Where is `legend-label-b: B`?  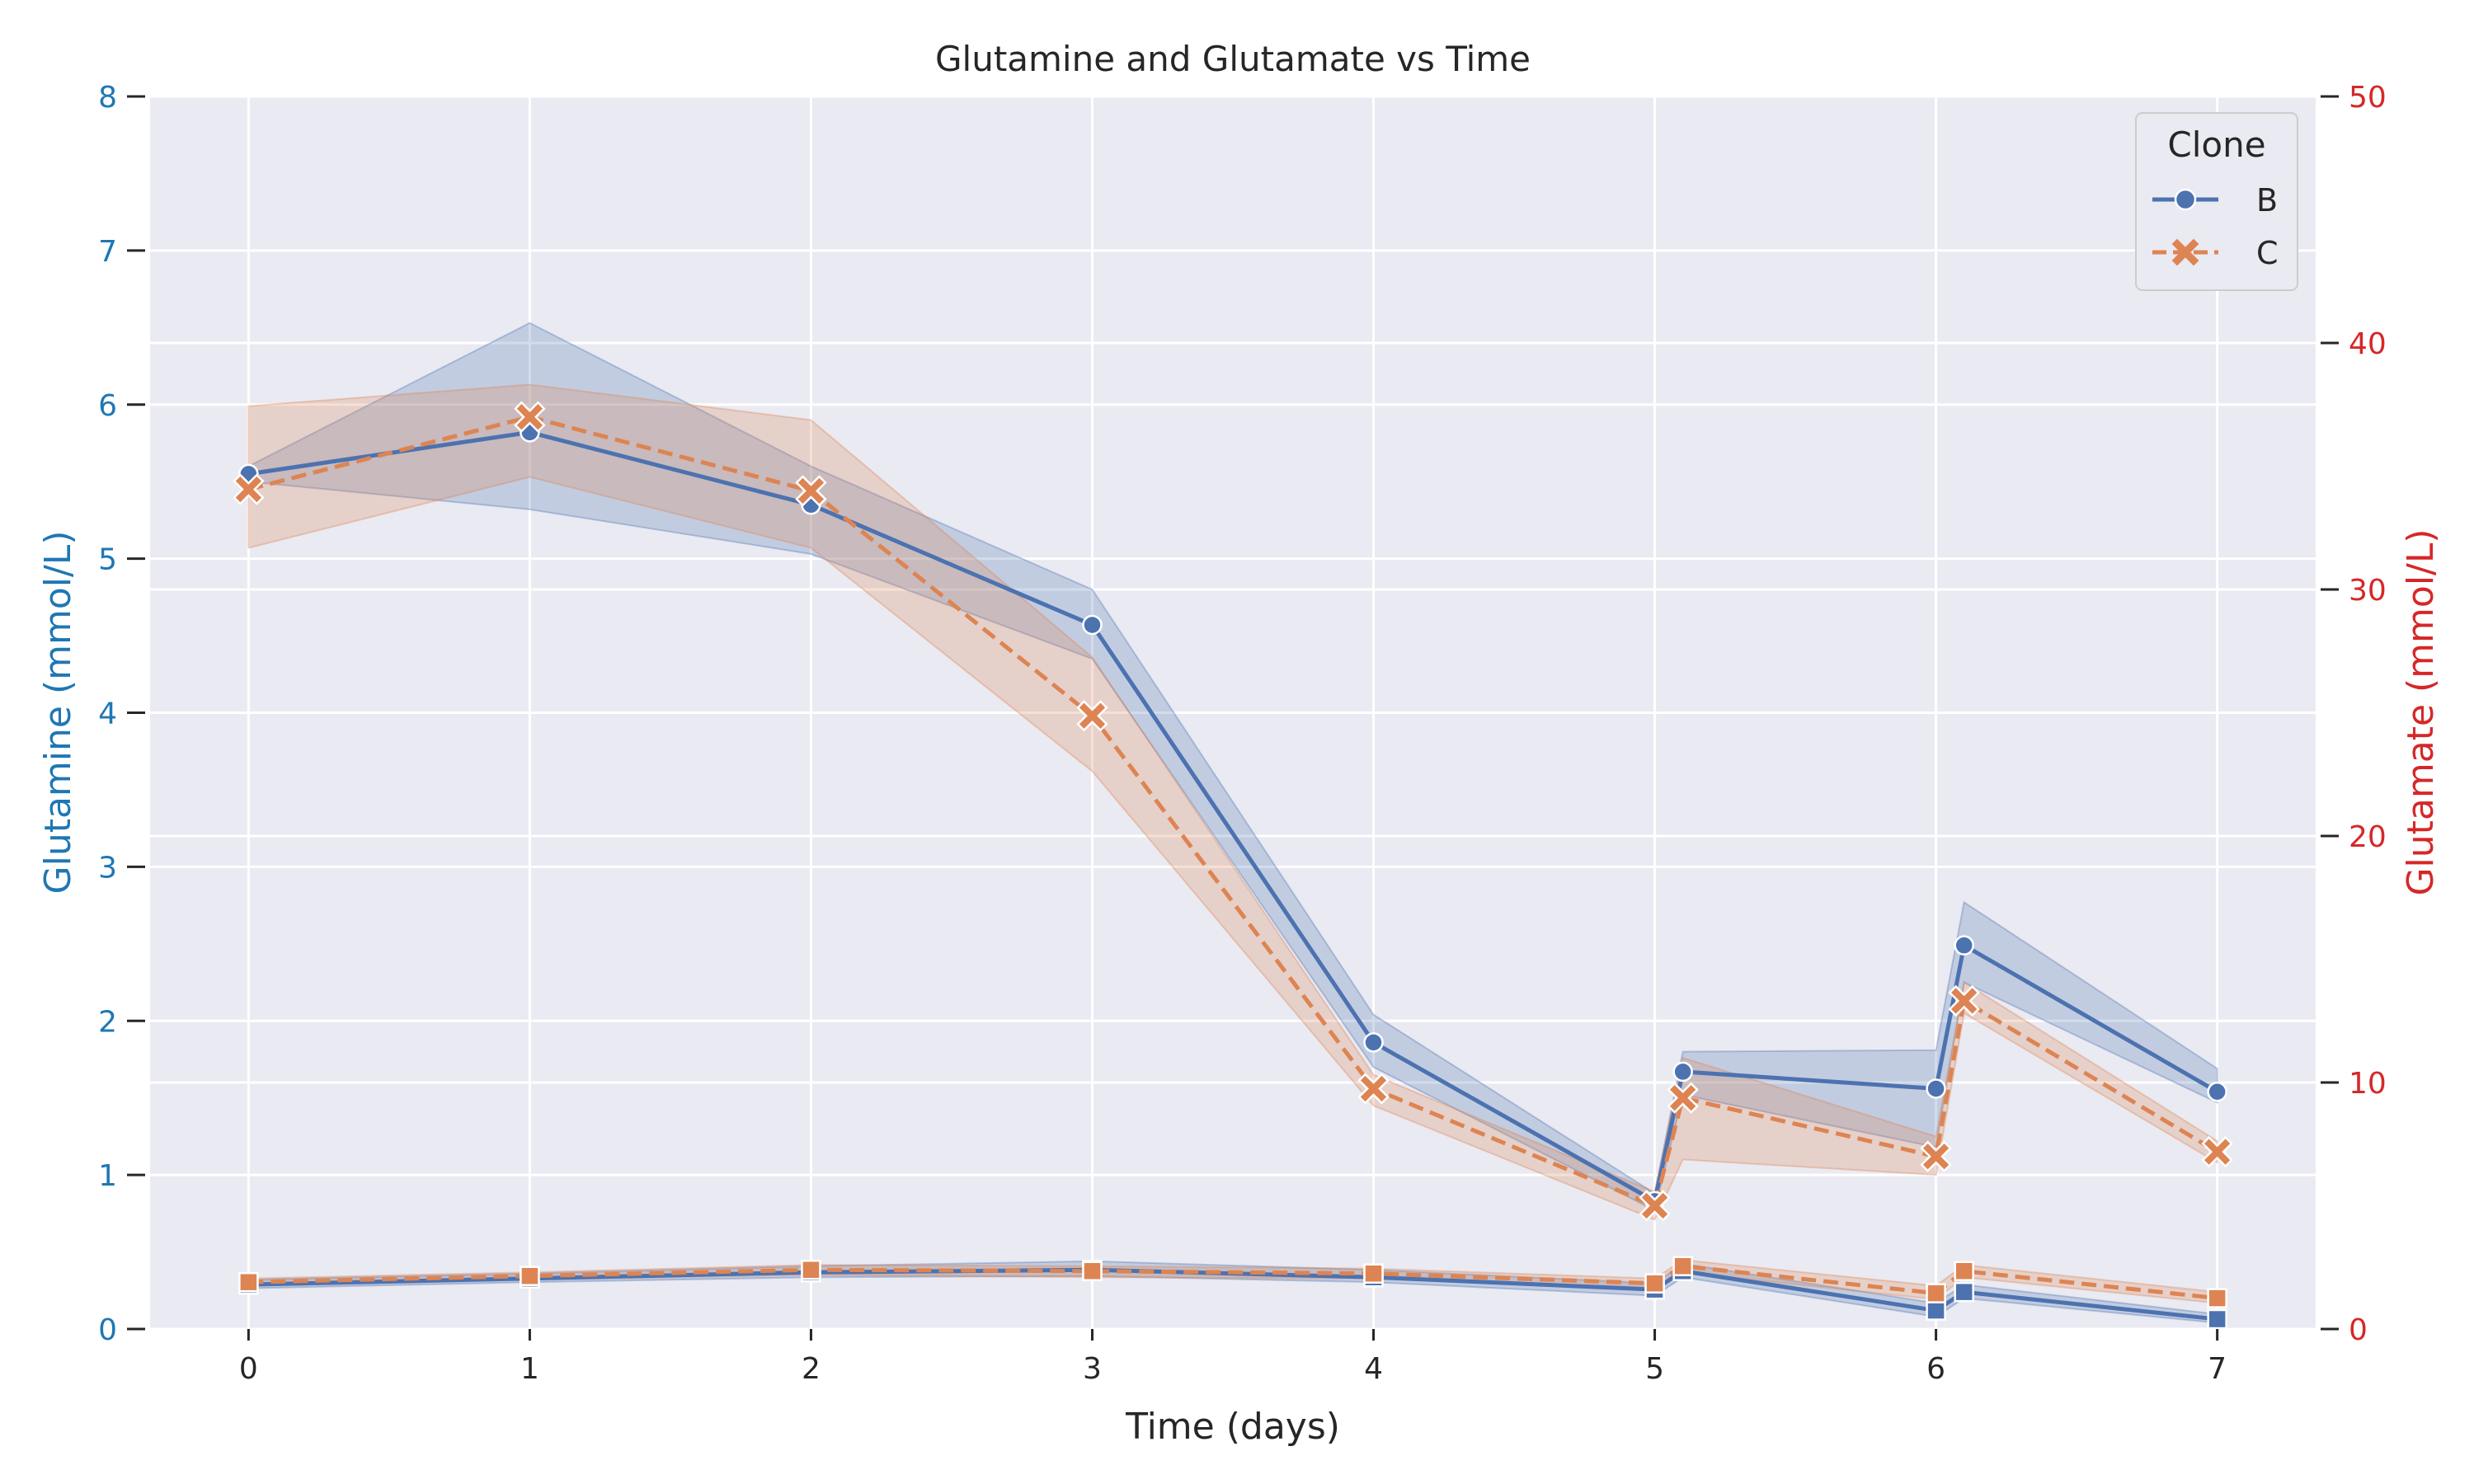
legend-label-b: B is located at coordinates (2267, 200).